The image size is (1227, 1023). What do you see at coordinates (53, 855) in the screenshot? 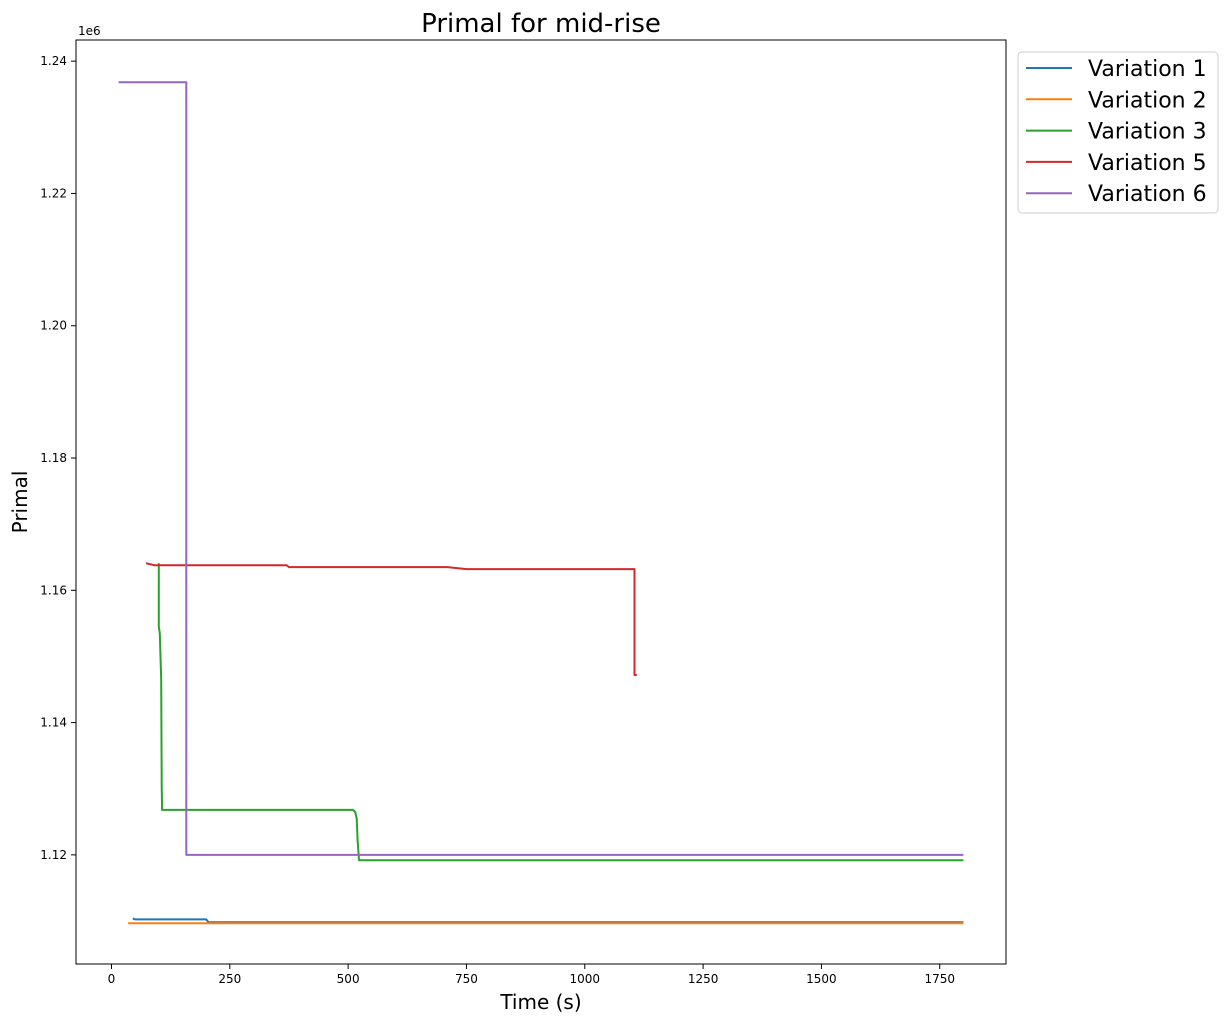
I see `y-tick-label: 1.12` at bounding box center [53, 855].